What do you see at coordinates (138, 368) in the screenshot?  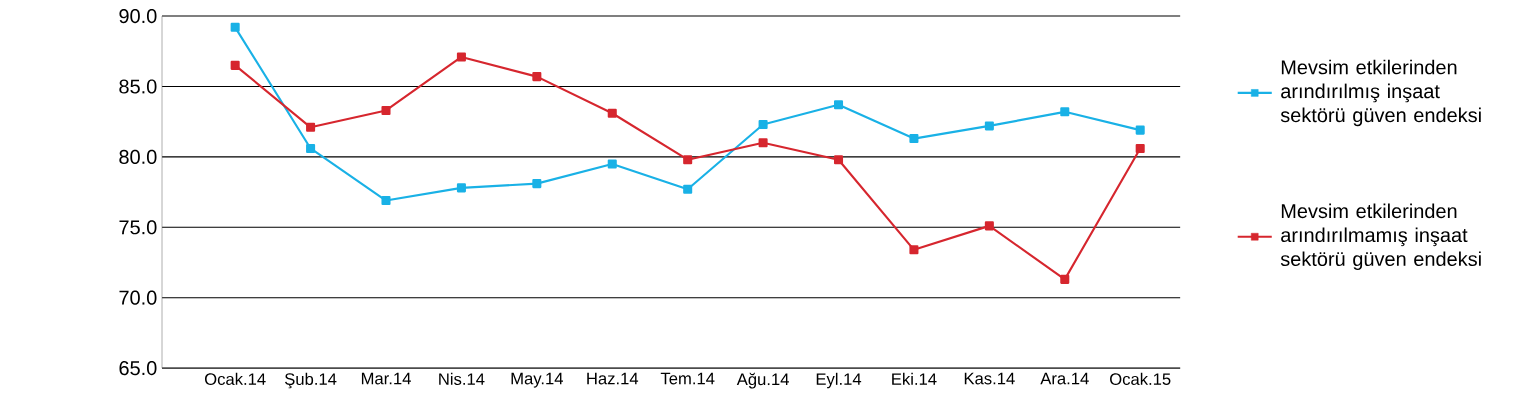 I see `y-tick-label: 65.0` at bounding box center [138, 368].